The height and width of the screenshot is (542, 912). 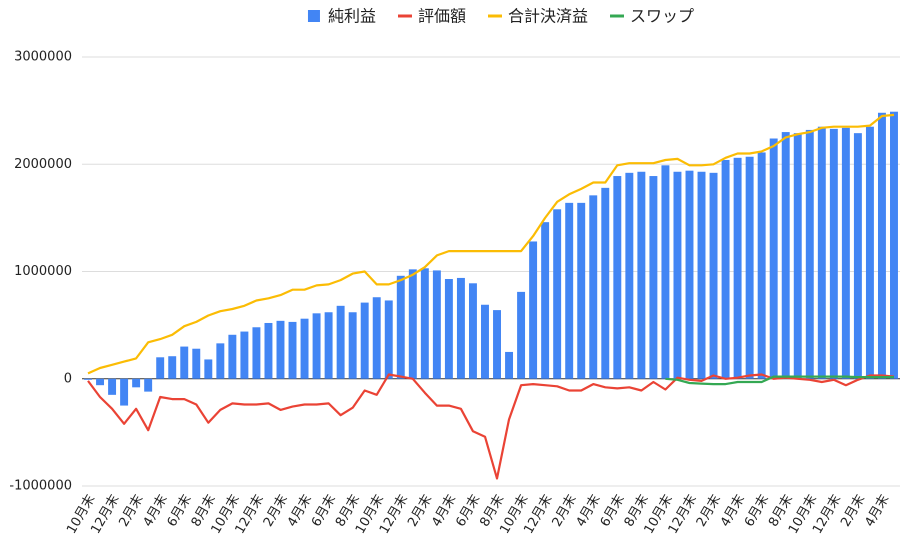 I want to click on legend-swatch, so click(x=313, y=16).